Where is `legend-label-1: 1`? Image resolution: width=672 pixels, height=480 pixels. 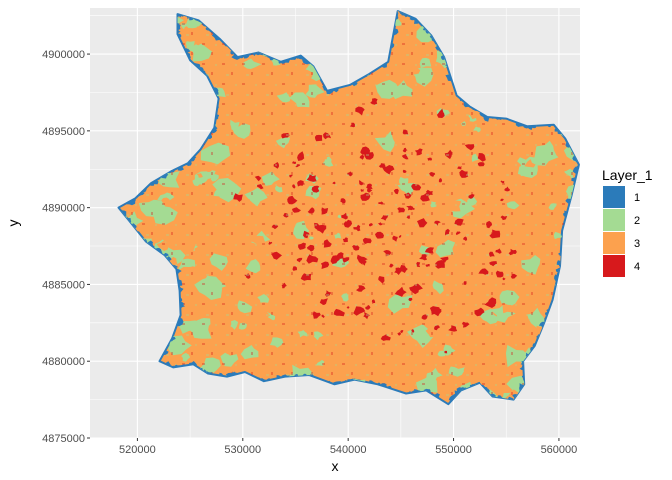
legend-label-1: 1 is located at coordinates (637, 198).